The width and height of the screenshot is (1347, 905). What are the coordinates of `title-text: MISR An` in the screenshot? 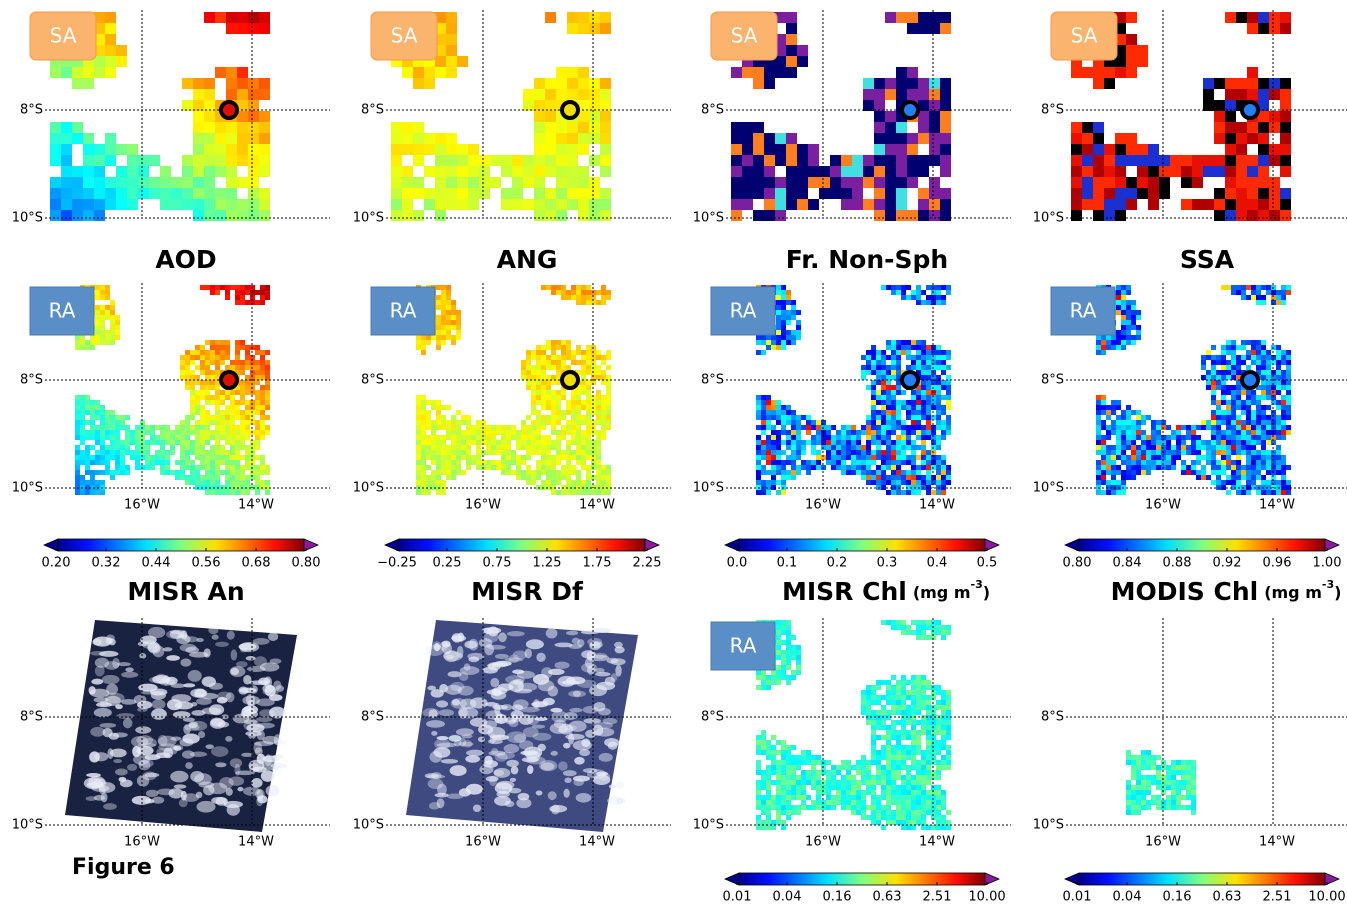 It's located at (185, 591).